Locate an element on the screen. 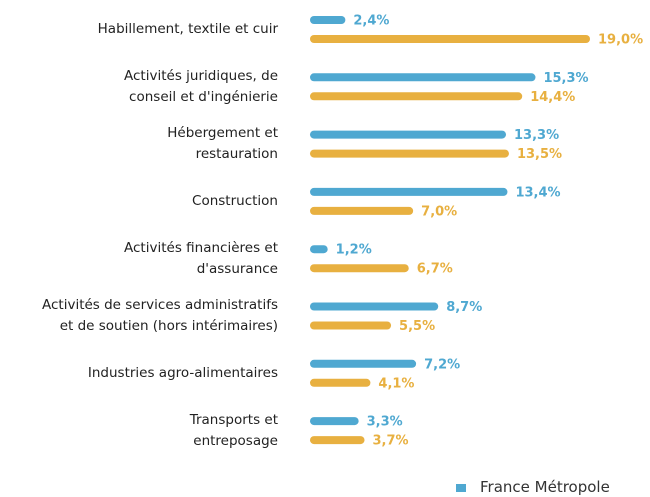 This screenshot has height=497, width=650. value-label: 3,3% is located at coordinates (385, 422).